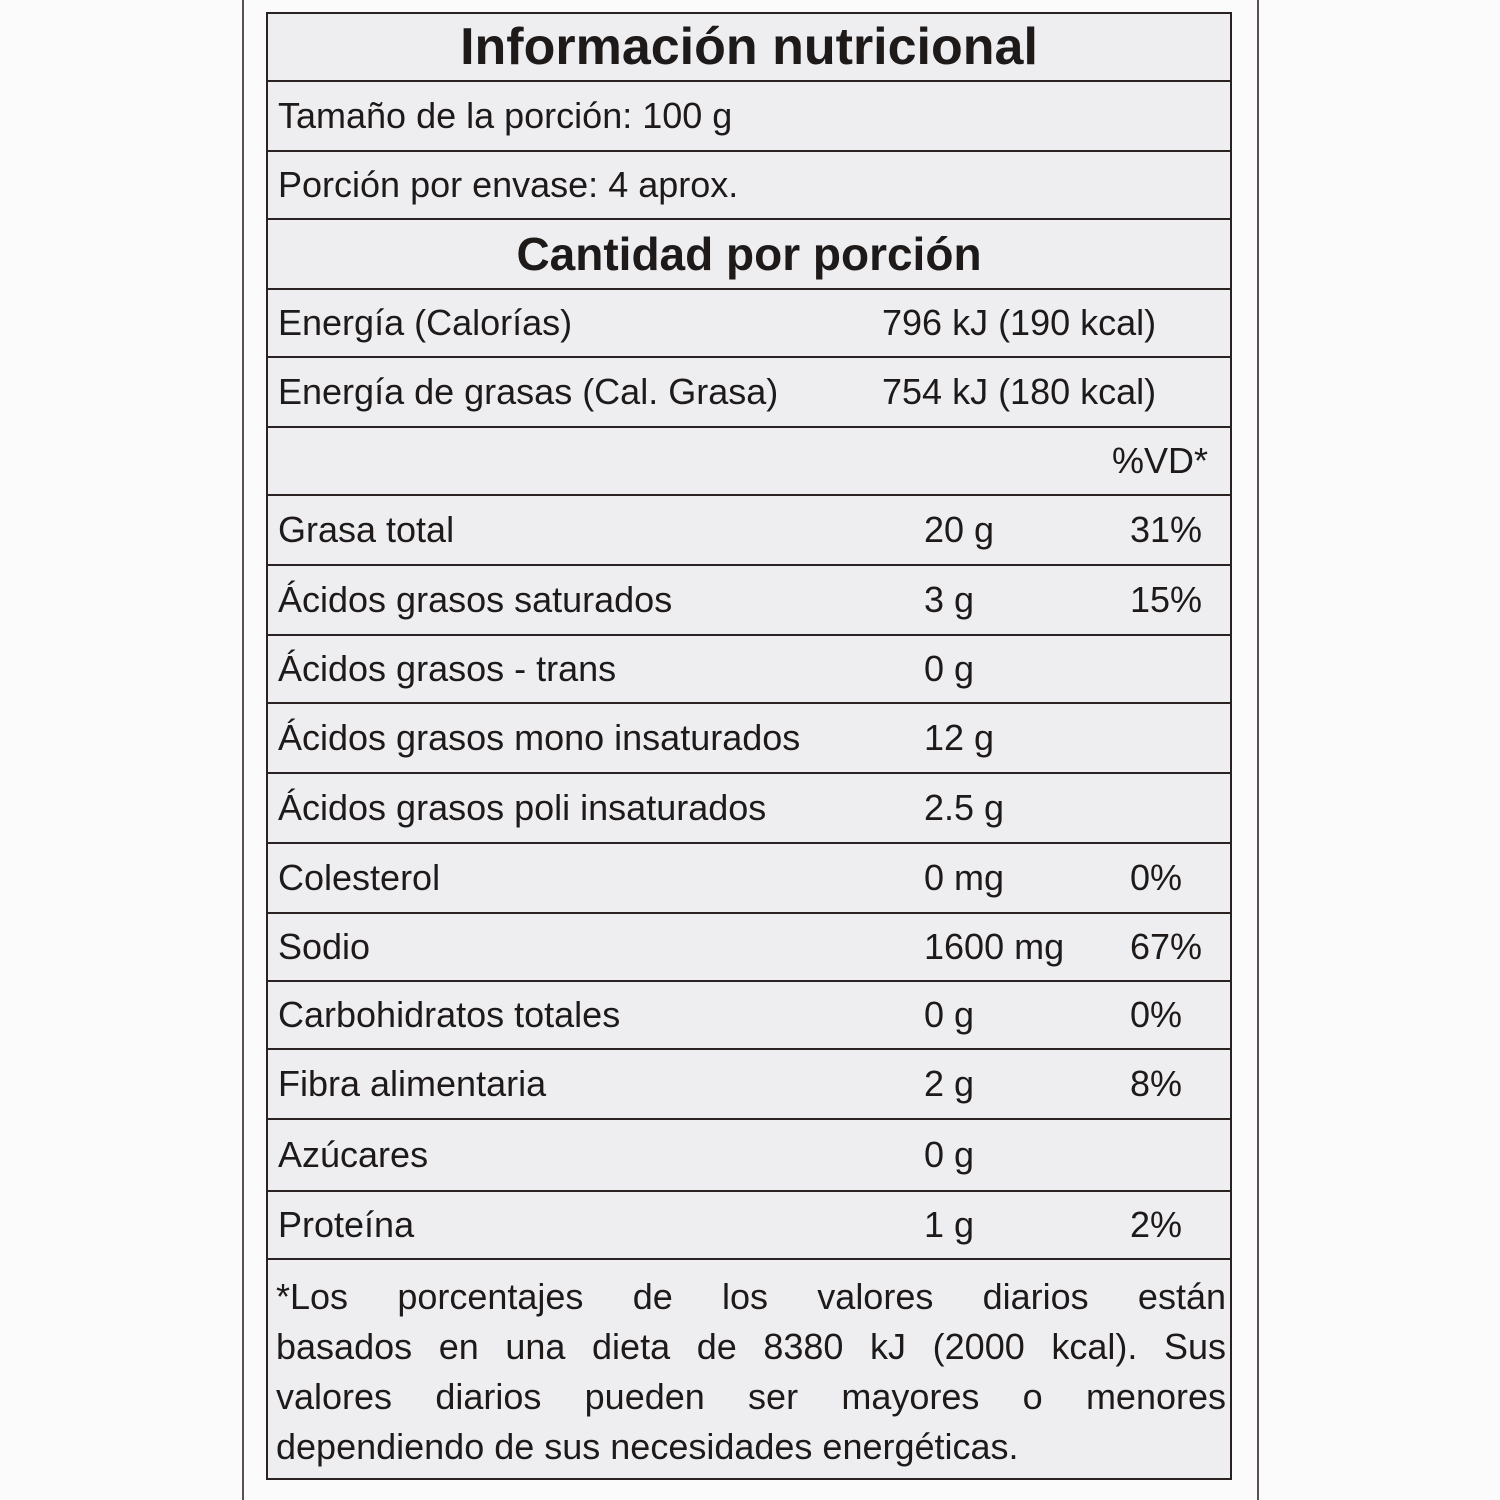 The image size is (1500, 1500). I want to click on nutrient-label: Sodio, so click(324, 946).